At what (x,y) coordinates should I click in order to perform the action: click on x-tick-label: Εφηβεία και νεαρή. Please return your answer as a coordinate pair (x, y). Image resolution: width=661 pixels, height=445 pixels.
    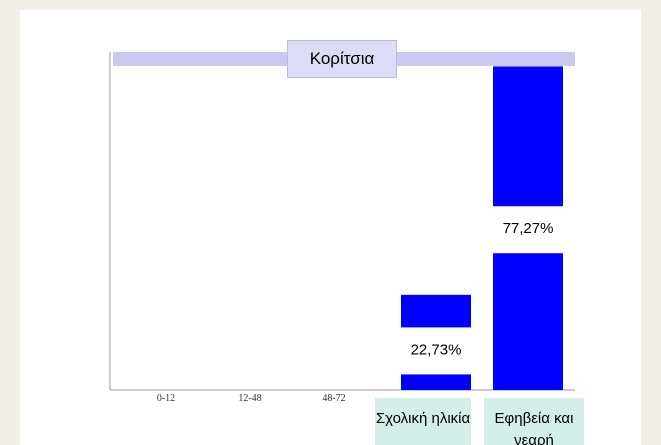
    Looking at the image, I should click on (534, 421).